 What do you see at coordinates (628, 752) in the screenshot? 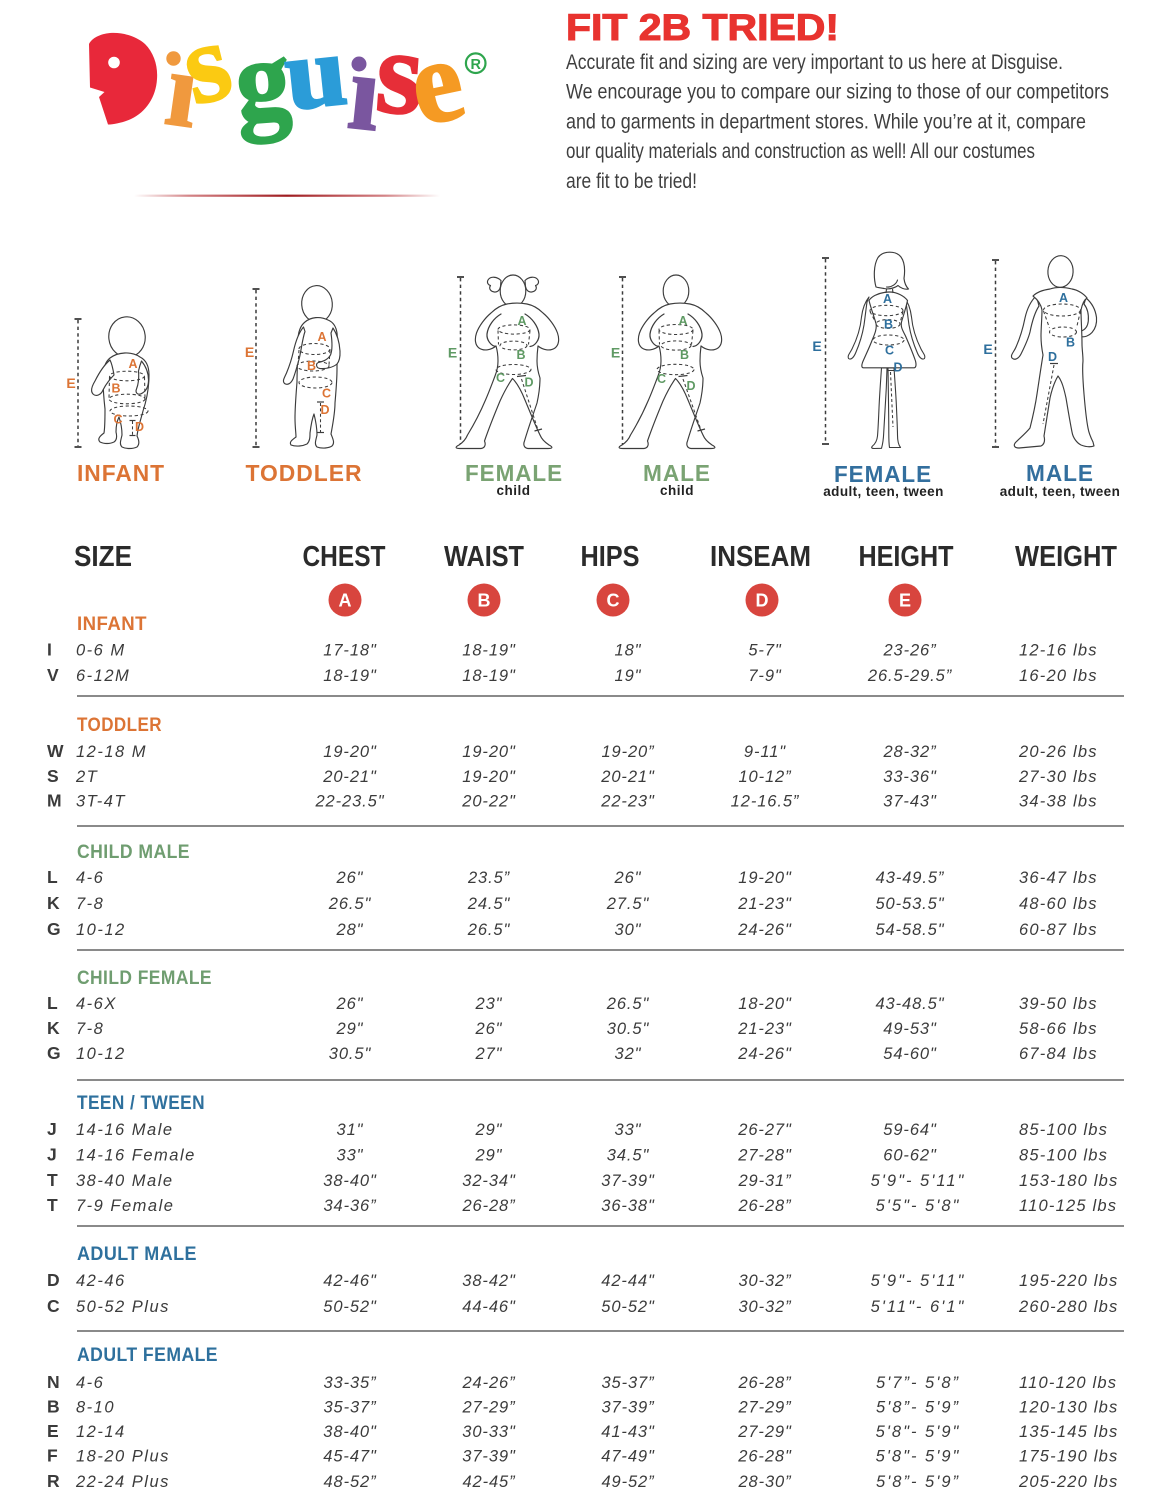
I see `svg-text: 19-20”` at bounding box center [628, 752].